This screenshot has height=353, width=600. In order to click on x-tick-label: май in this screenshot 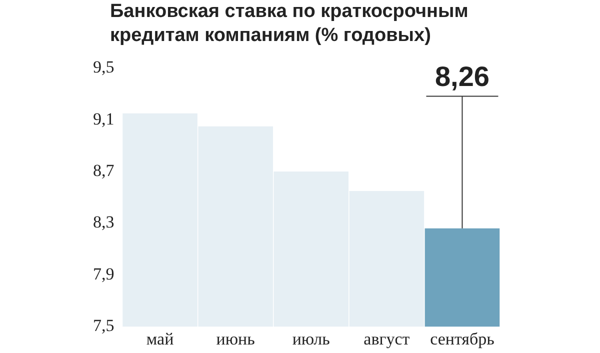, I will do `click(160, 338)`.